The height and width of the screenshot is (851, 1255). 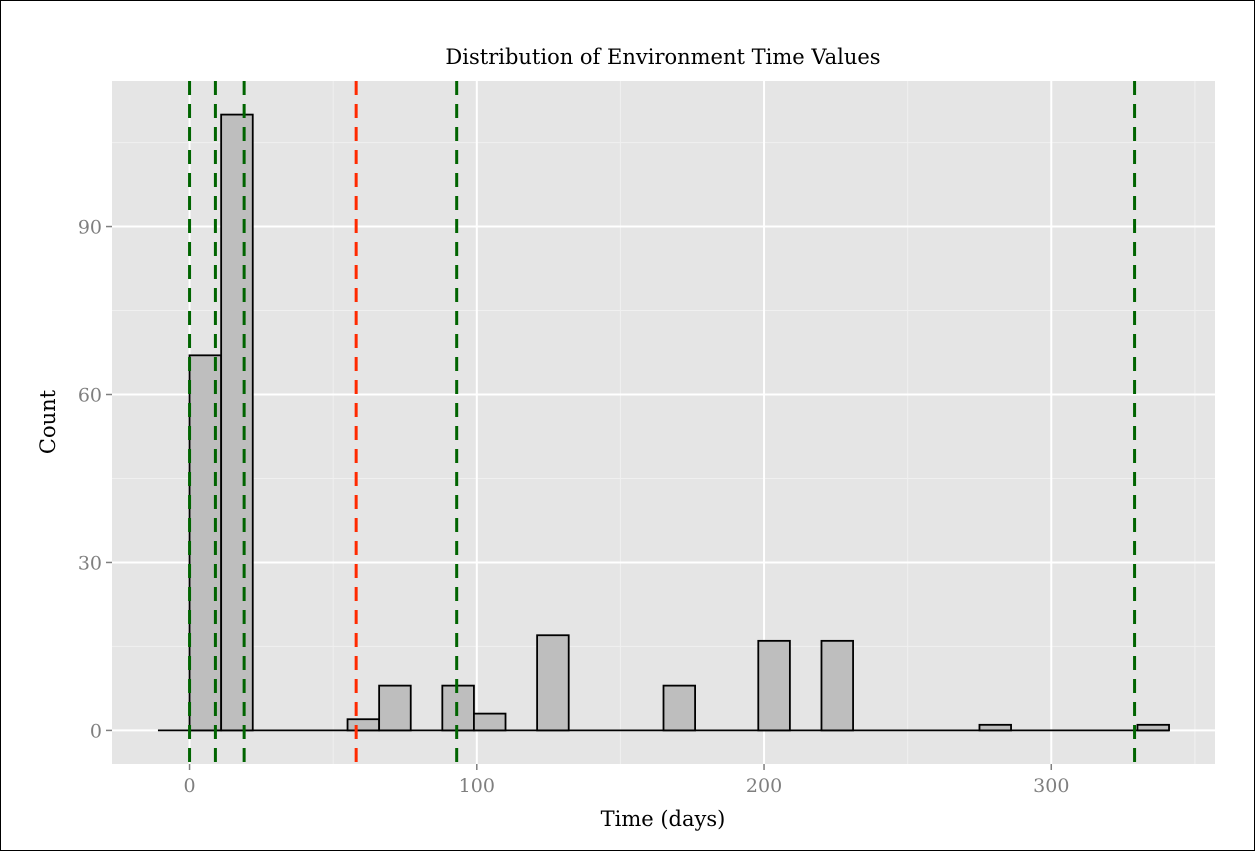 I want to click on x-tick-label: 0, so click(x=190, y=786).